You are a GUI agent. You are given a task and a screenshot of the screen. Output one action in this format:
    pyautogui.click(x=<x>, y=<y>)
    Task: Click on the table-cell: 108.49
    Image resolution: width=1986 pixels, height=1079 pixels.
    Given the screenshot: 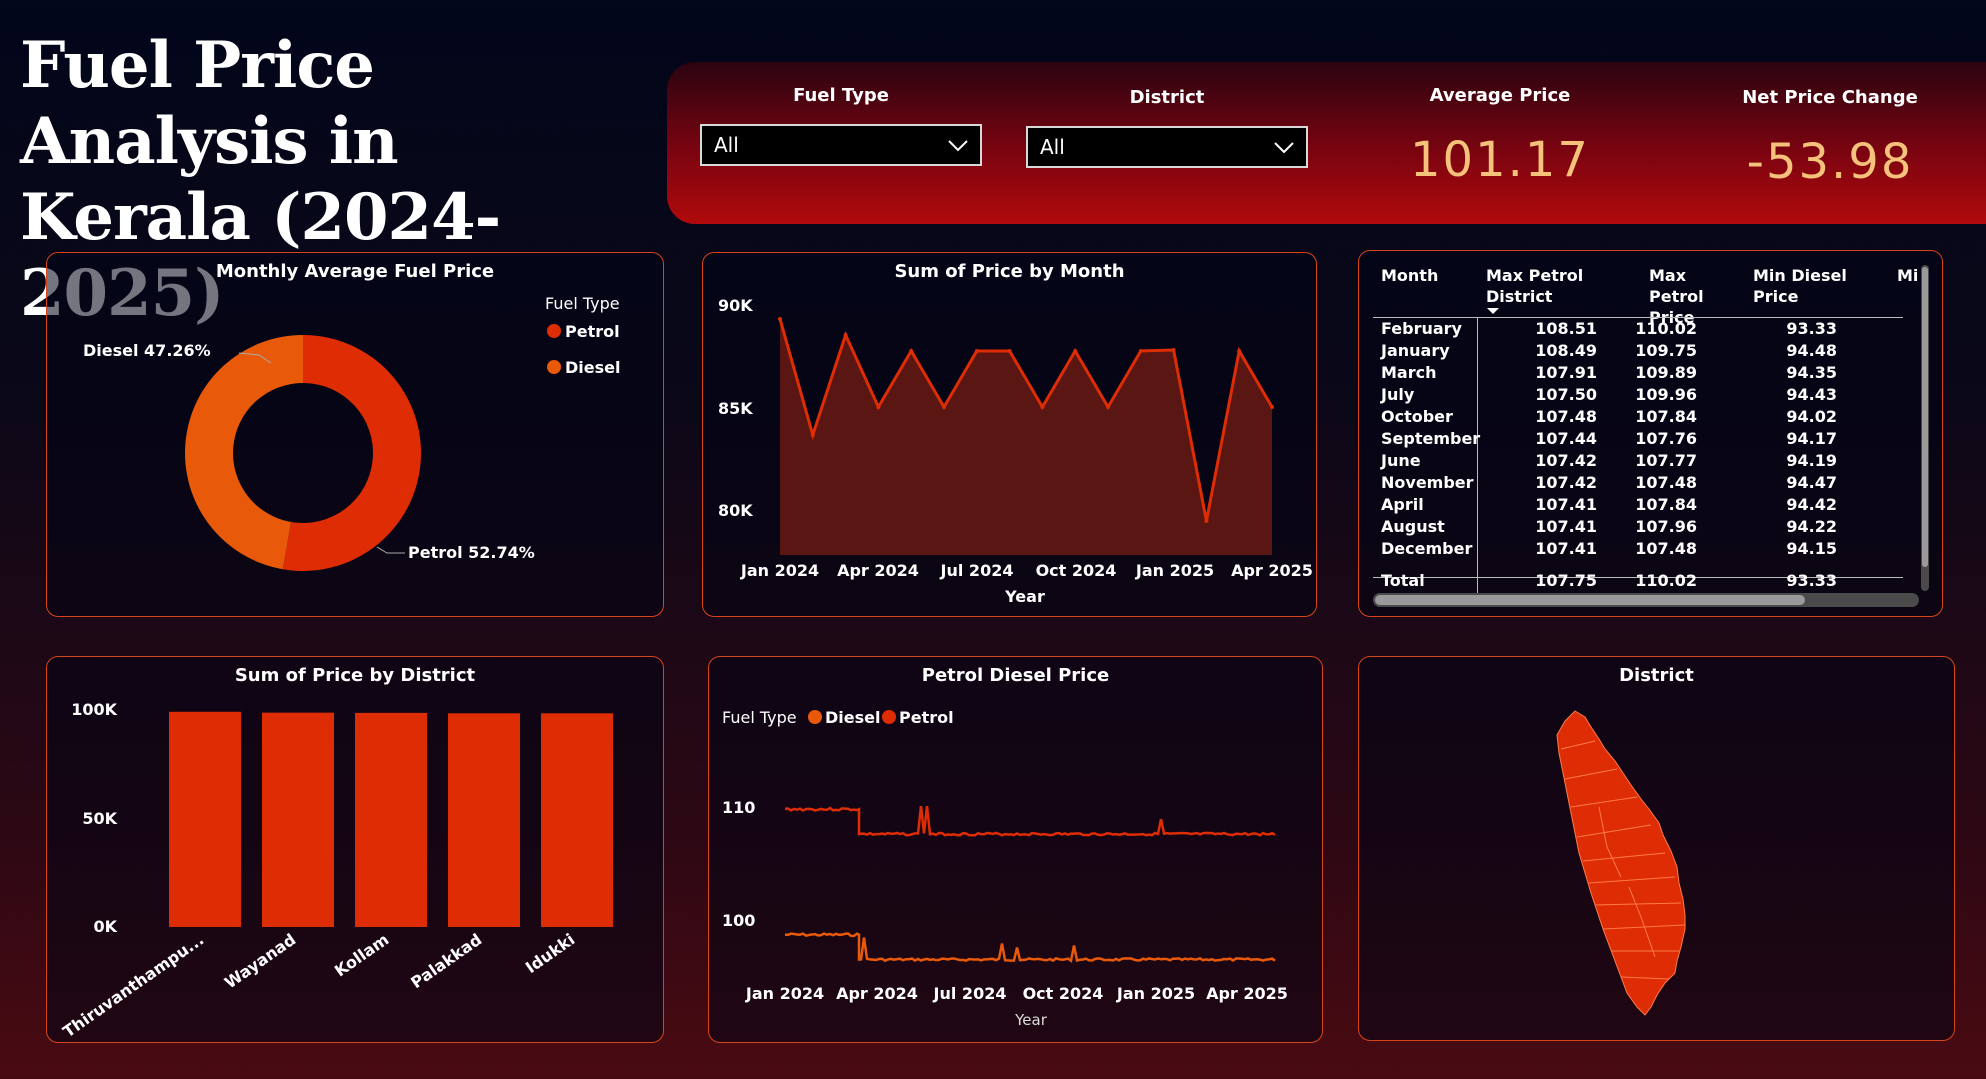 What is the action you would take?
    pyautogui.click(x=1566, y=350)
    